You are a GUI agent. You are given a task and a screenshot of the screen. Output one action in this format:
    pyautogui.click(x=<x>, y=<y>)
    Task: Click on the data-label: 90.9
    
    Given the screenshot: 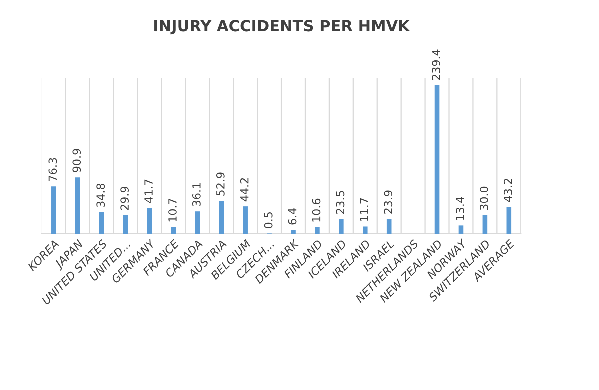 What is the action you would take?
    pyautogui.click(x=77, y=160)
    